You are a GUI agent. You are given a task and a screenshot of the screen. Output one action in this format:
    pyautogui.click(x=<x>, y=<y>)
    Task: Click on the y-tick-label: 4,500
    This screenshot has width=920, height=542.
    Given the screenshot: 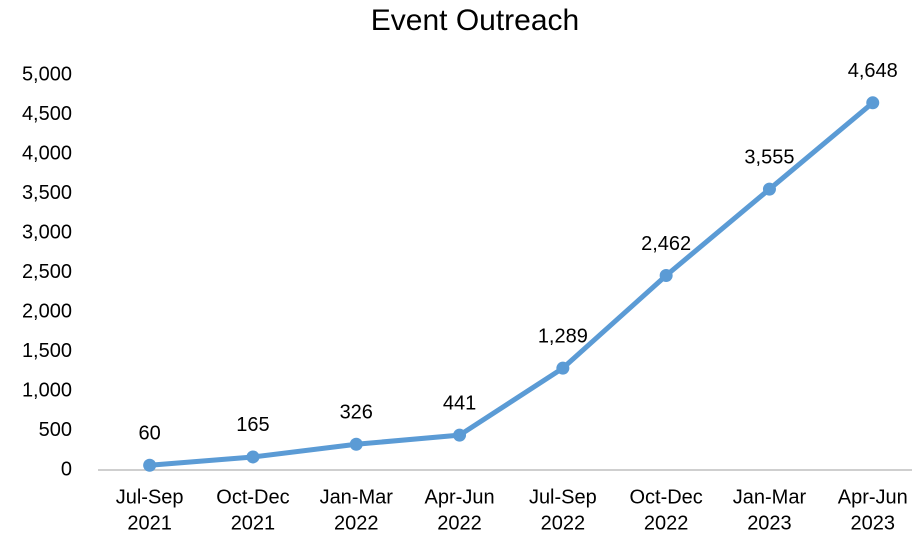 What is the action you would take?
    pyautogui.click(x=47, y=114)
    